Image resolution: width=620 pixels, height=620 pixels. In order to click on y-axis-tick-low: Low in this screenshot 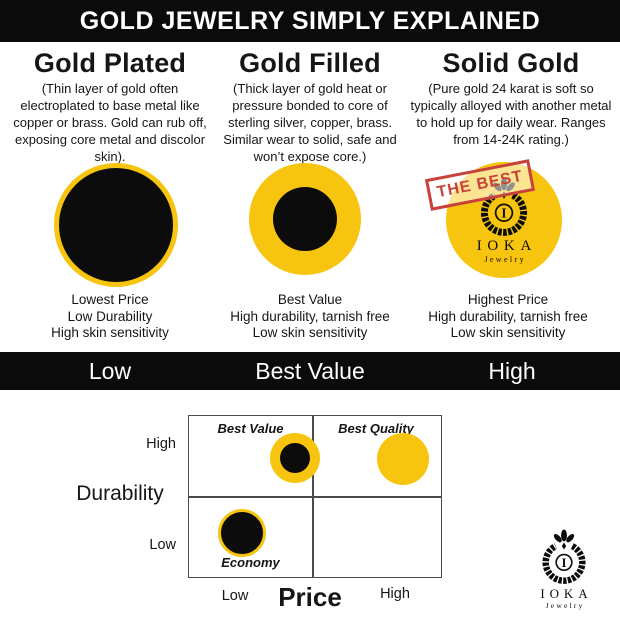, I will do `click(162, 545)`.